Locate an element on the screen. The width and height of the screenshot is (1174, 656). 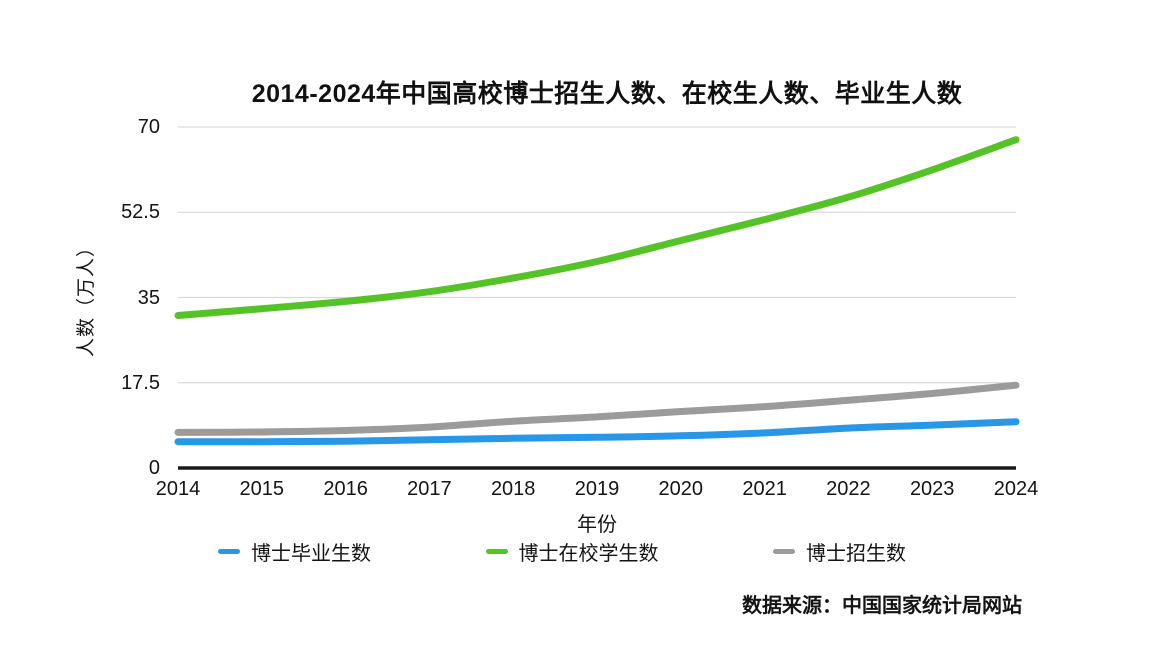
y-axis-title: 人数（万人） is located at coordinates (86, 297).